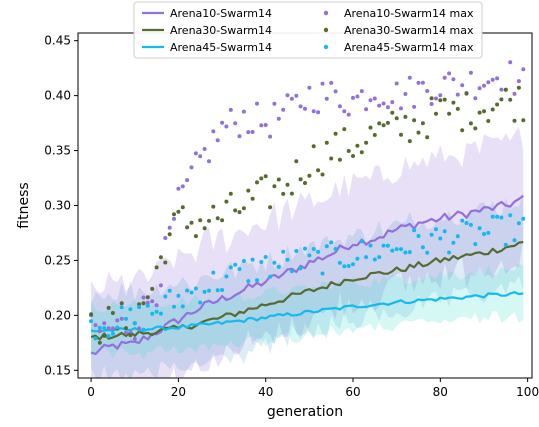 This screenshot has width=539, height=427. Describe the element at coordinates (57, 315) in the screenshot. I see `y-tick-label: 0.20` at that location.